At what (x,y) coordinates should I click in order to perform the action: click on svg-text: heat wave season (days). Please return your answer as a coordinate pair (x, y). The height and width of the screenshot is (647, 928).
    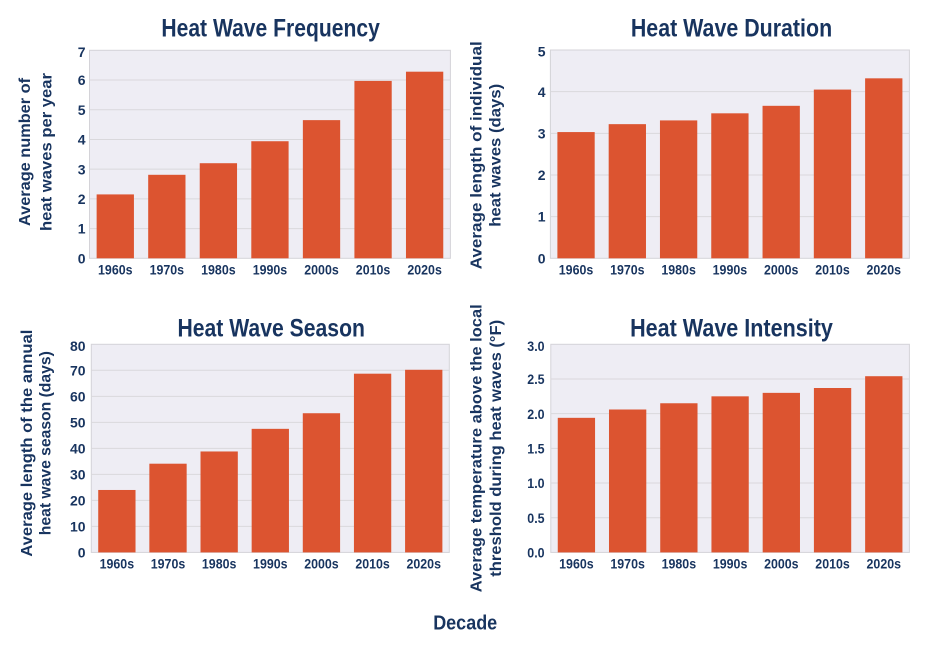
    Looking at the image, I should click on (45, 443).